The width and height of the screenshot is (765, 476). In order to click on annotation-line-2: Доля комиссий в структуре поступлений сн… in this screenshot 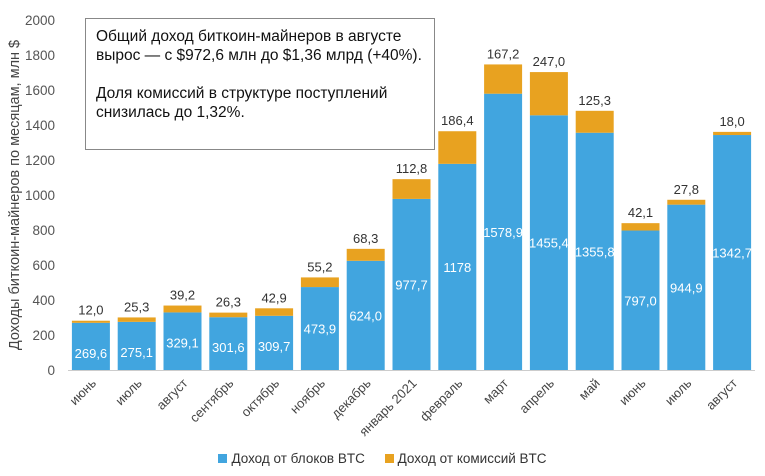, I will do `click(242, 103)`.